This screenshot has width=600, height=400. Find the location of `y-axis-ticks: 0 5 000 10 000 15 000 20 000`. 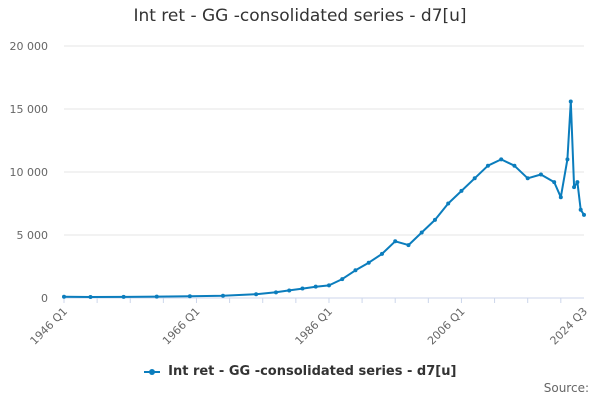

y-axis-ticks: 0 5 000 10 000 15 000 20 000 is located at coordinates (29, 172).